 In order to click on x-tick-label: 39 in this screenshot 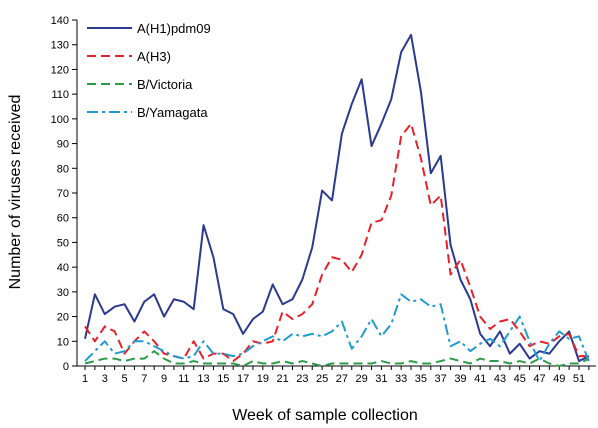, I will do `click(460, 379)`.